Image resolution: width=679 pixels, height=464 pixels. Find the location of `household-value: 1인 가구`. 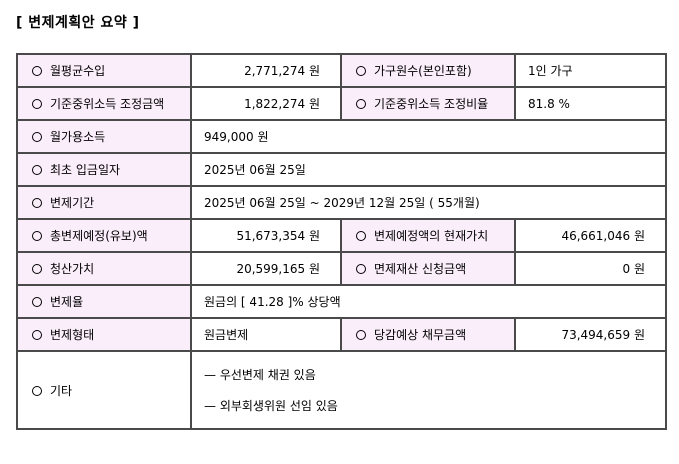

household-value: 1인 가구 is located at coordinates (590, 70).